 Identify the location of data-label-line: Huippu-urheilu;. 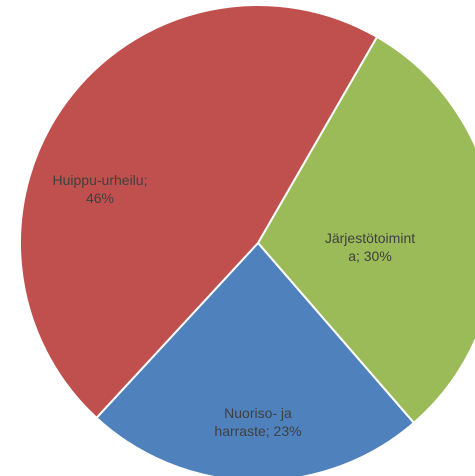
(100, 180).